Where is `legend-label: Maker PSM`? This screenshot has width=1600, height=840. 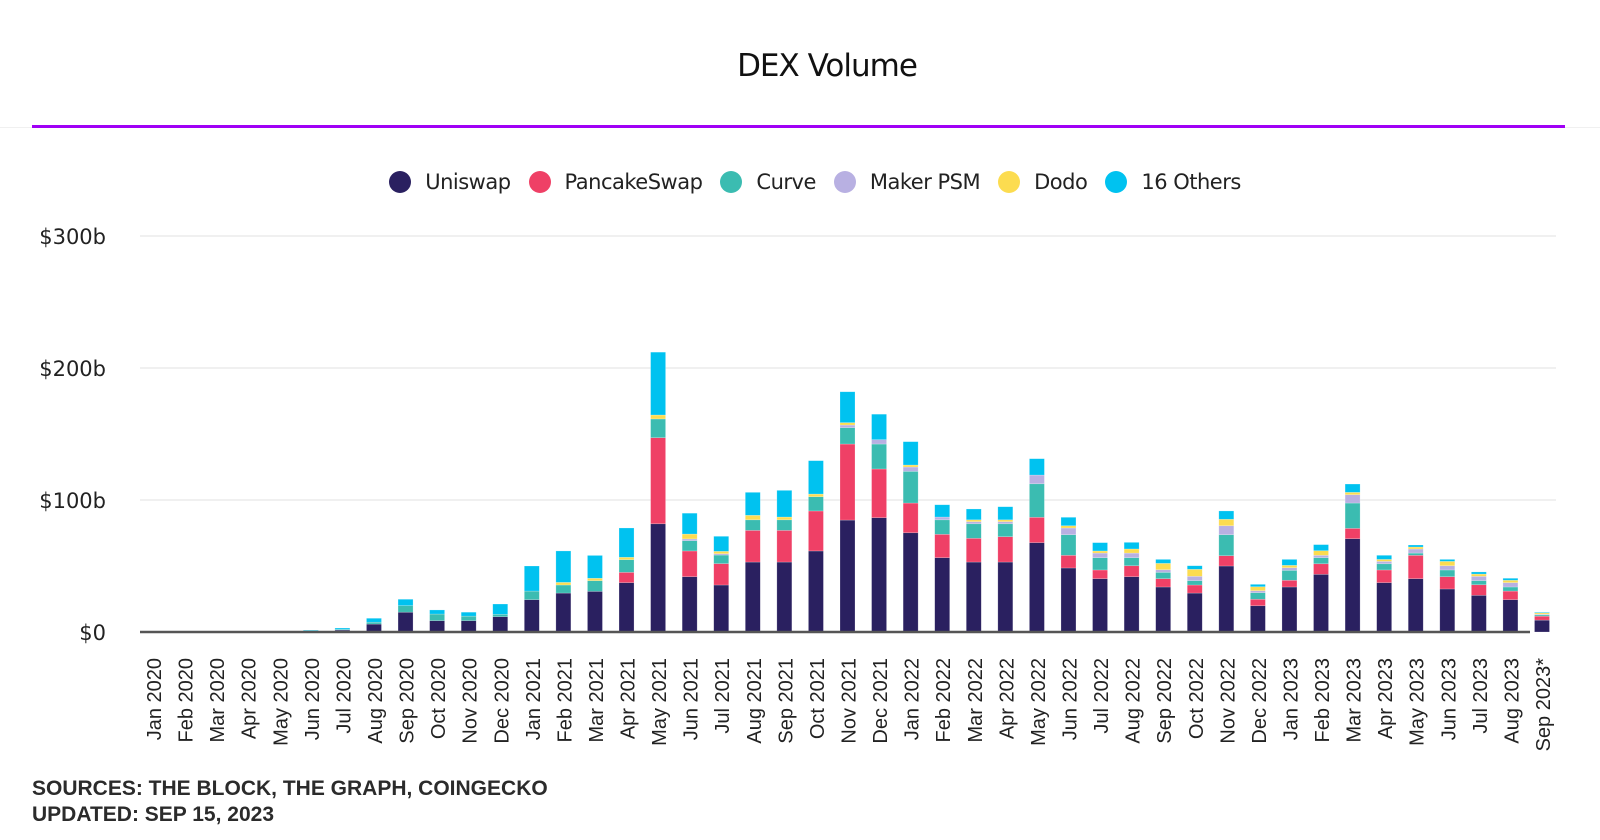
legend-label: Maker PSM is located at coordinates (925, 182).